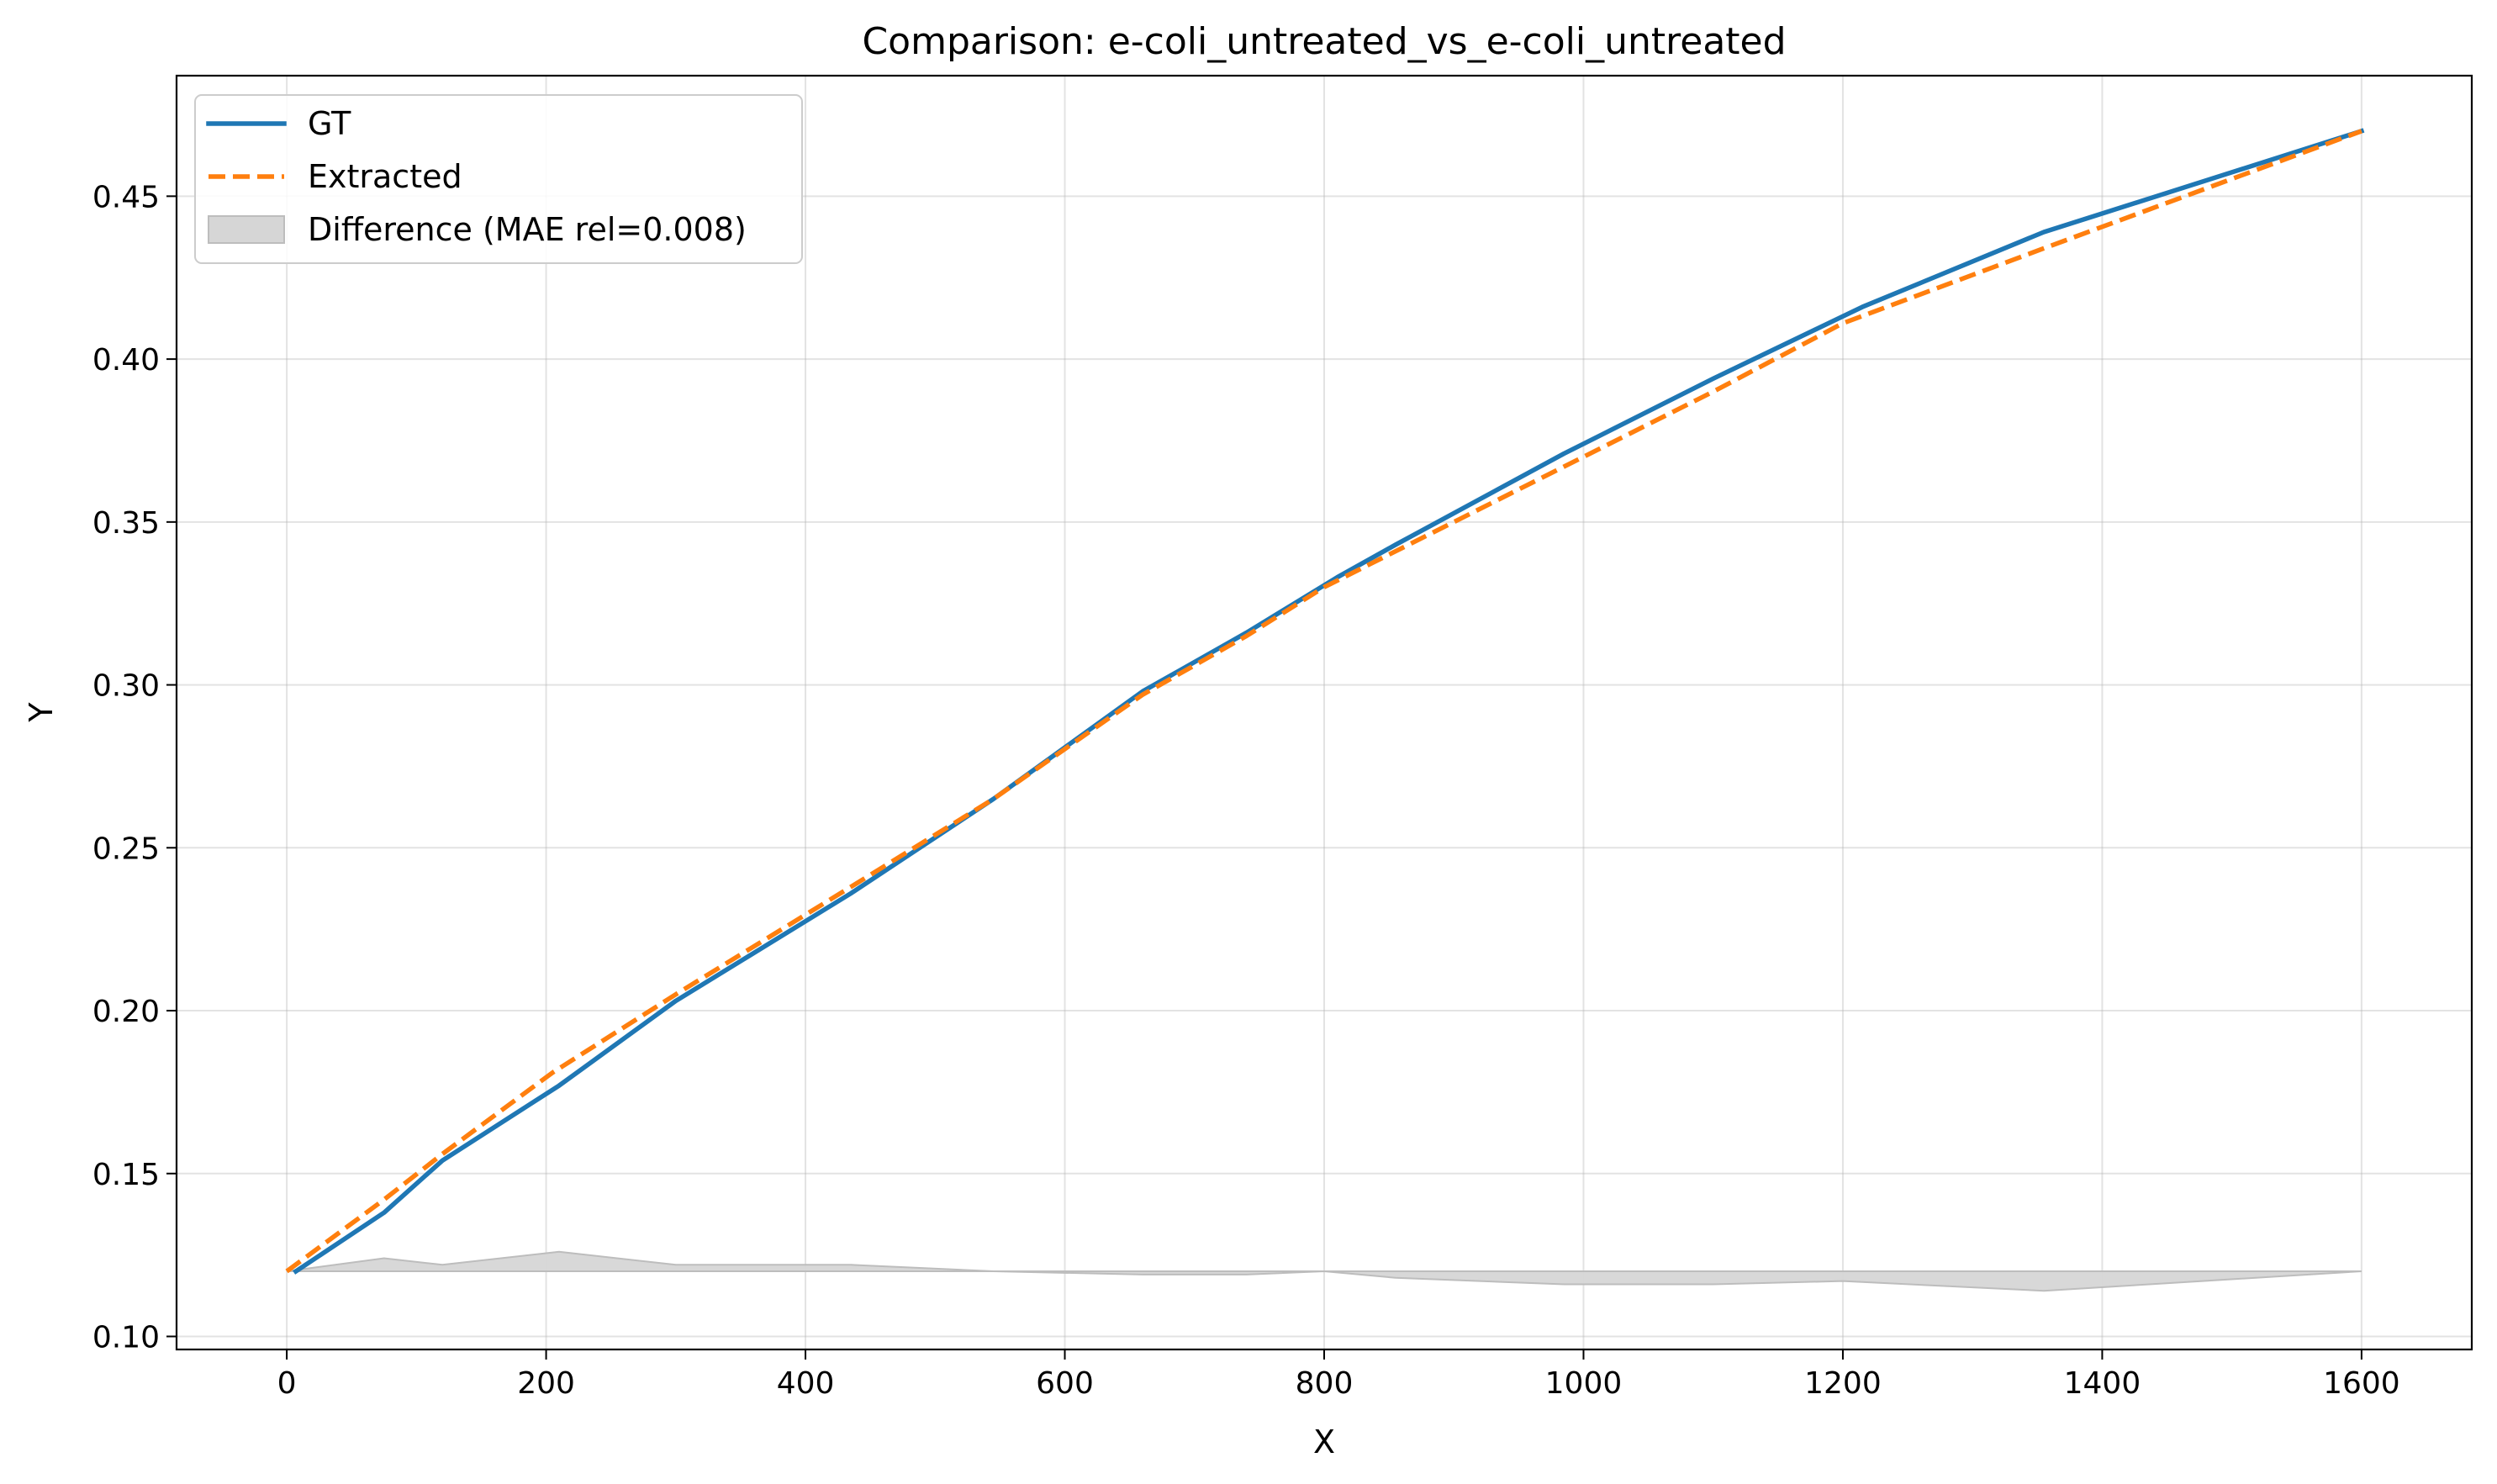 This screenshot has height=1484, width=2497. Describe the element at coordinates (126, 849) in the screenshot. I see `y-tick-label: 0.25` at that location.